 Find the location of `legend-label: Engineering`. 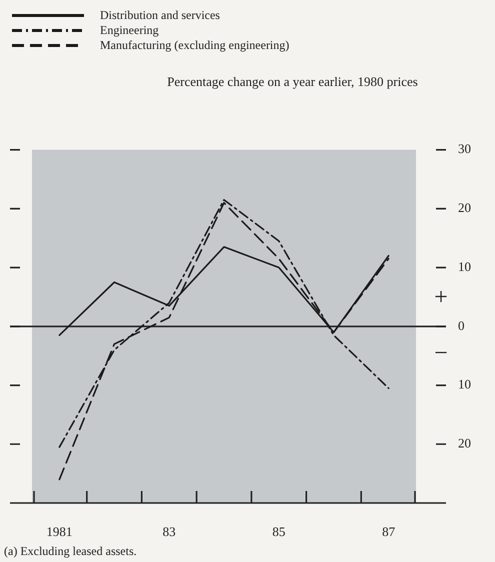

legend-label: Engineering is located at coordinates (129, 30).